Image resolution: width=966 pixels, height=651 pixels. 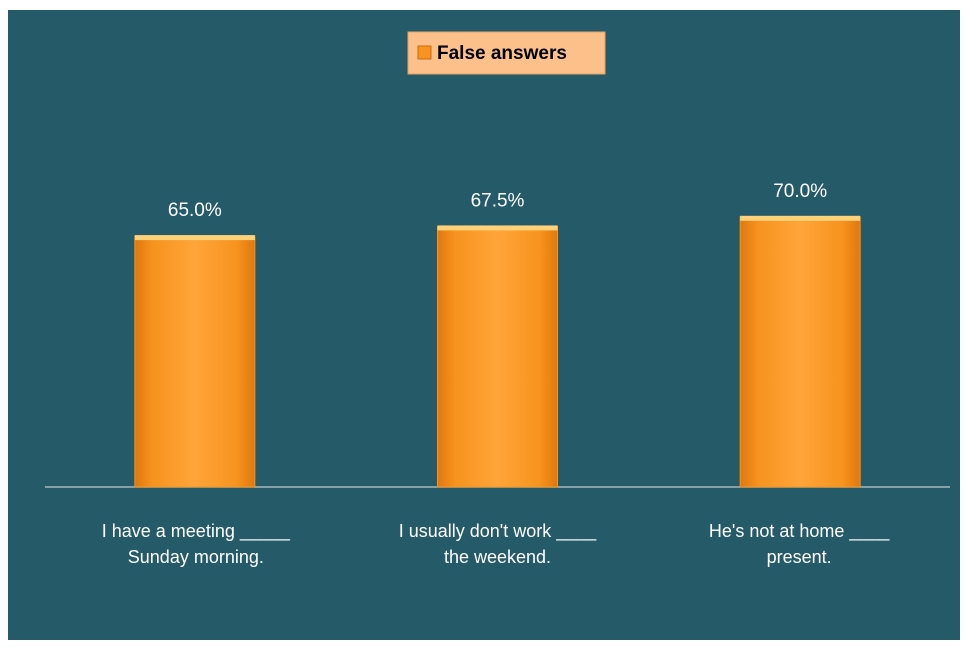 What do you see at coordinates (424, 52) in the screenshot?
I see `legend-swatch` at bounding box center [424, 52].